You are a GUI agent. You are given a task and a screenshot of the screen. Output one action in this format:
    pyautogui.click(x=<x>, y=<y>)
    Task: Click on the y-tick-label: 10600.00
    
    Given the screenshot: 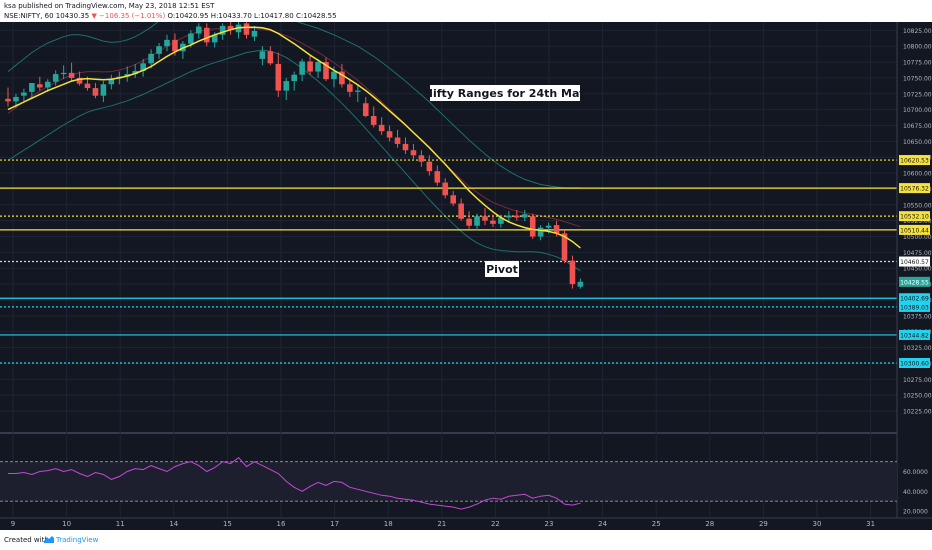 What is the action you would take?
    pyautogui.click(x=917, y=174)
    